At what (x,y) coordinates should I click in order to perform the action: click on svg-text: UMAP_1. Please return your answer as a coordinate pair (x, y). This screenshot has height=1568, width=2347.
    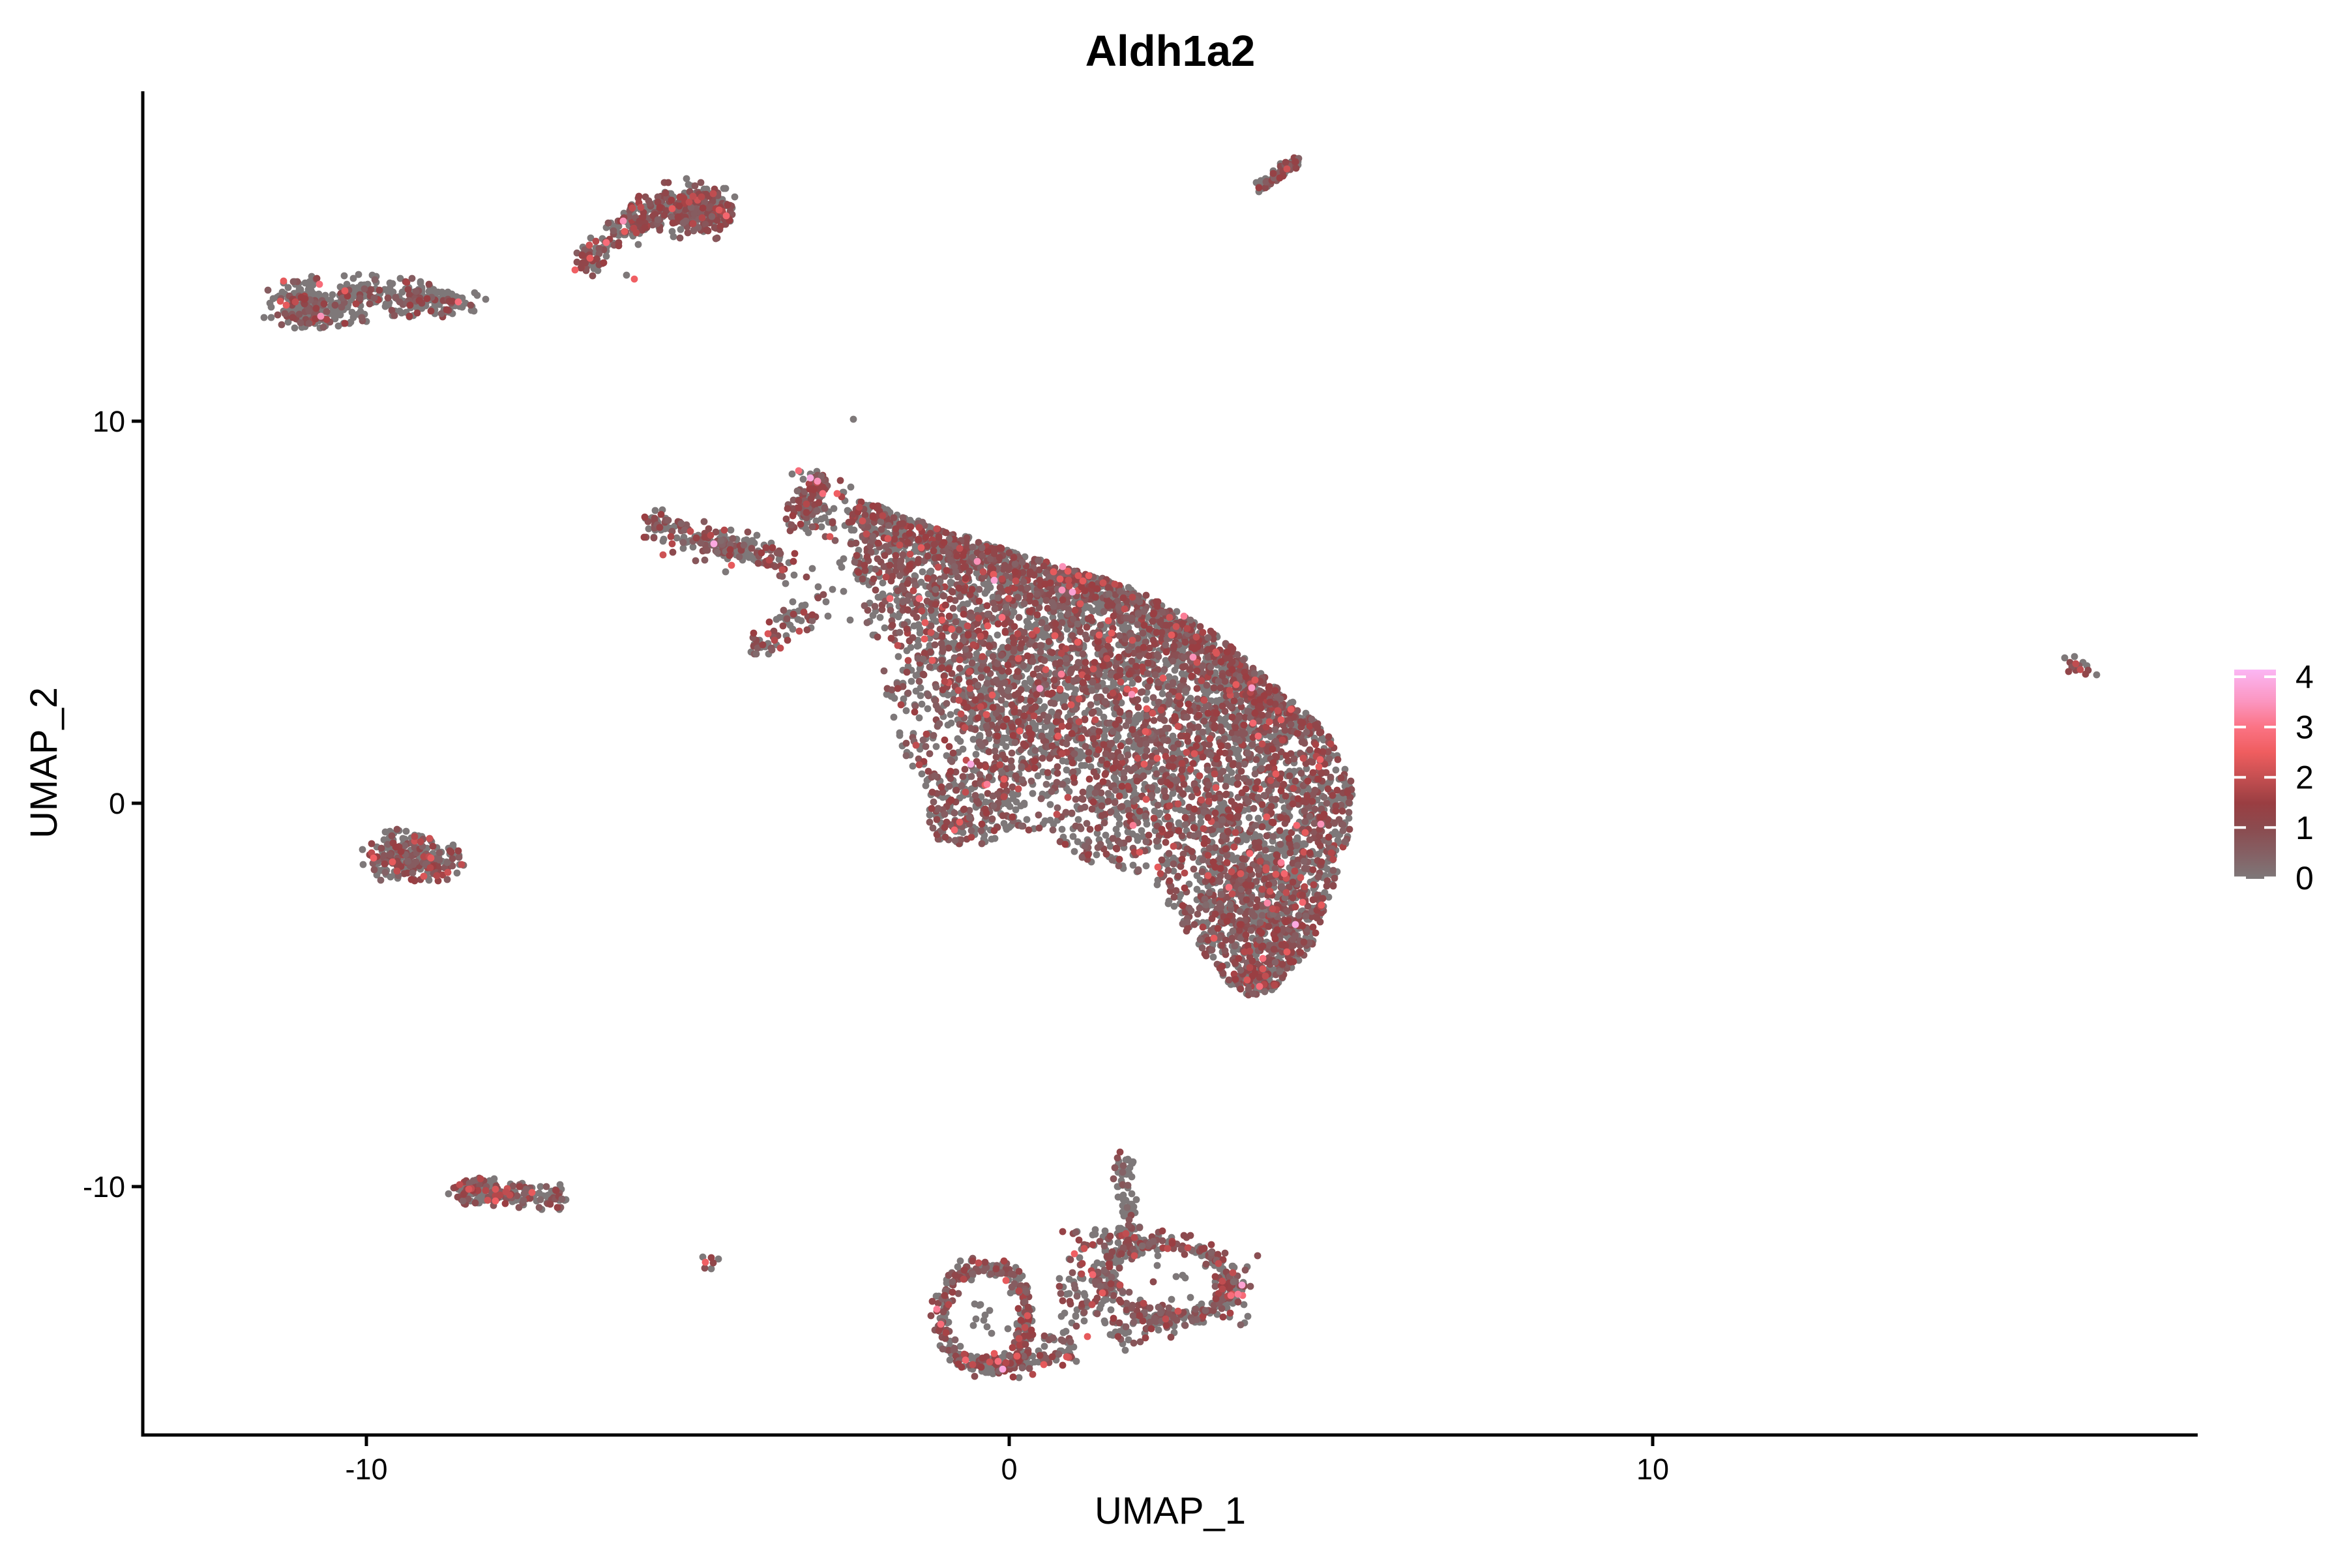
    Looking at the image, I should click on (1170, 1511).